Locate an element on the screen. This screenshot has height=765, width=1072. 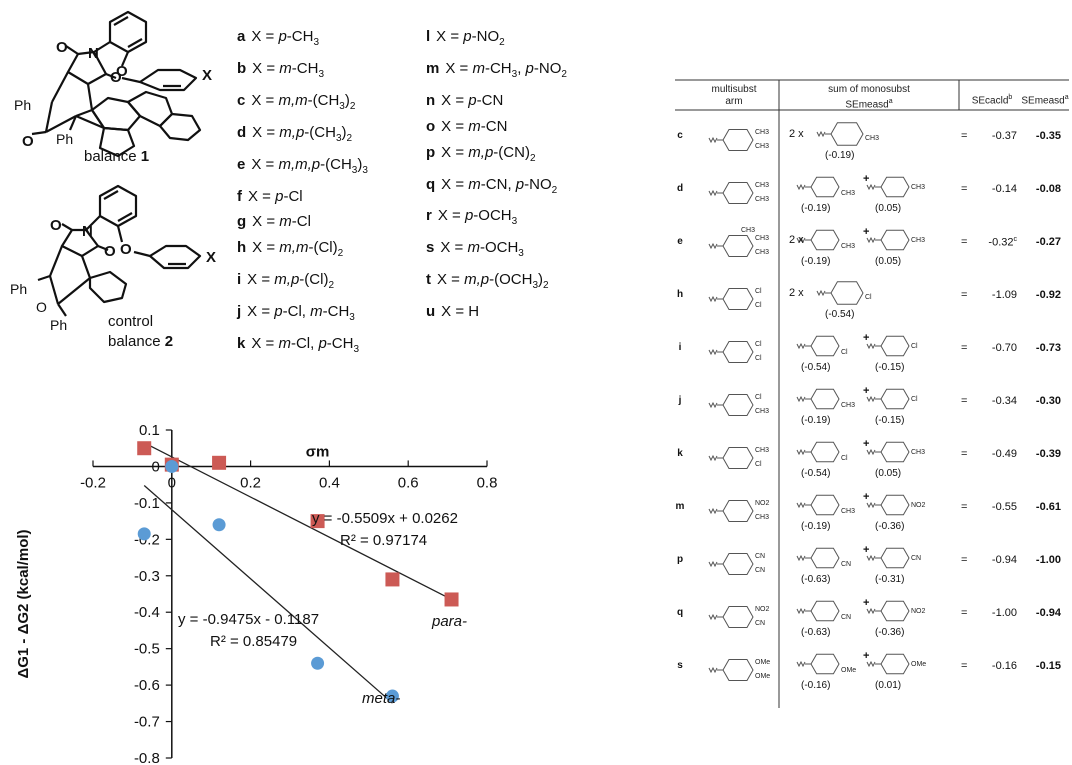
substituent-formula: X = p-OCH3 is located at coordinates (477, 217).